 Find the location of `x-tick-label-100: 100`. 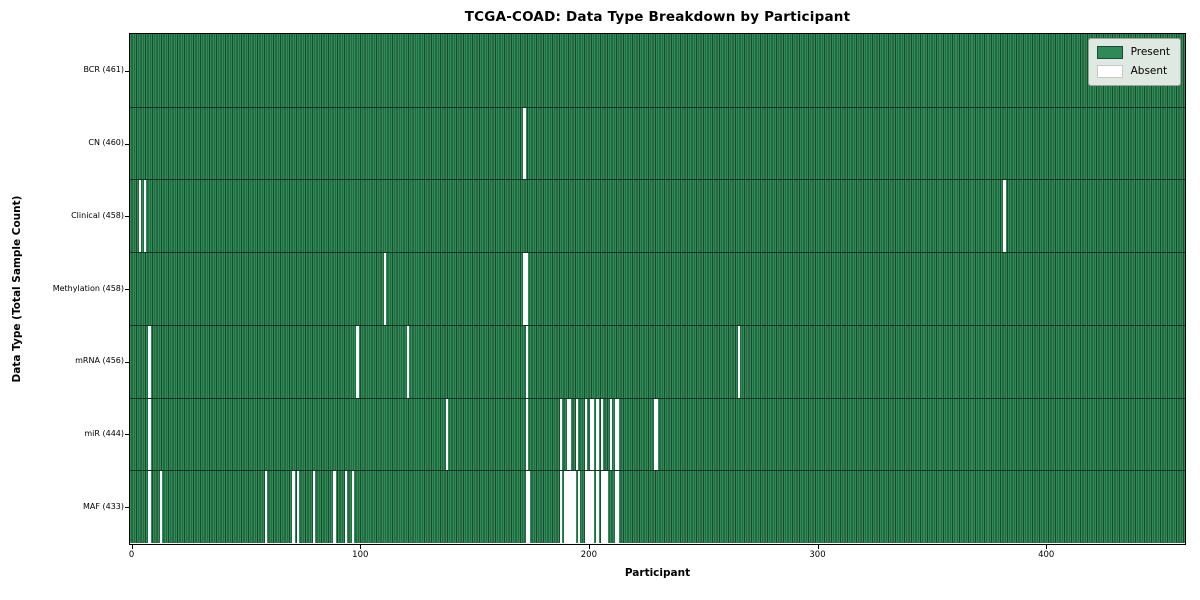

x-tick-label-100: 100 is located at coordinates (360, 555).